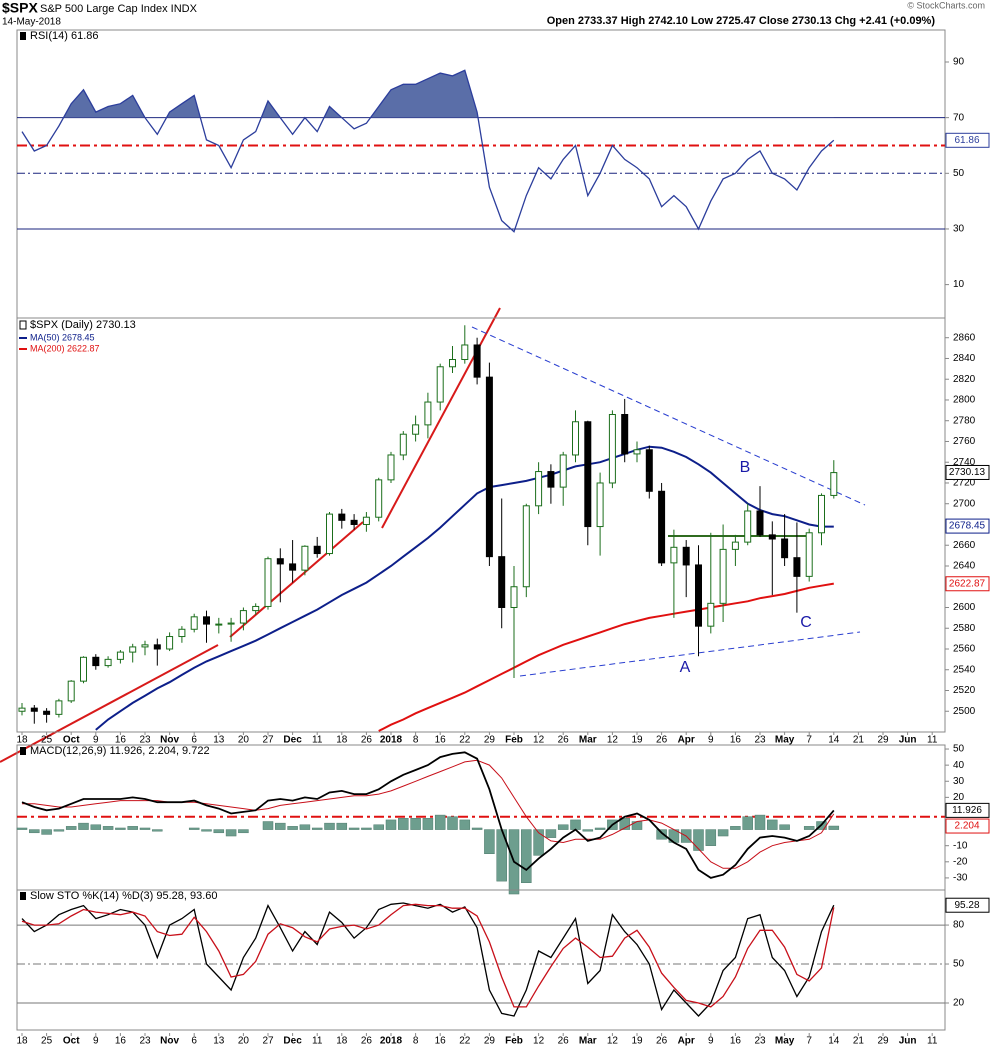 The height and width of the screenshot is (1051, 990). Describe the element at coordinates (959, 765) in the screenshot. I see `y-tick-label: 40` at that location.